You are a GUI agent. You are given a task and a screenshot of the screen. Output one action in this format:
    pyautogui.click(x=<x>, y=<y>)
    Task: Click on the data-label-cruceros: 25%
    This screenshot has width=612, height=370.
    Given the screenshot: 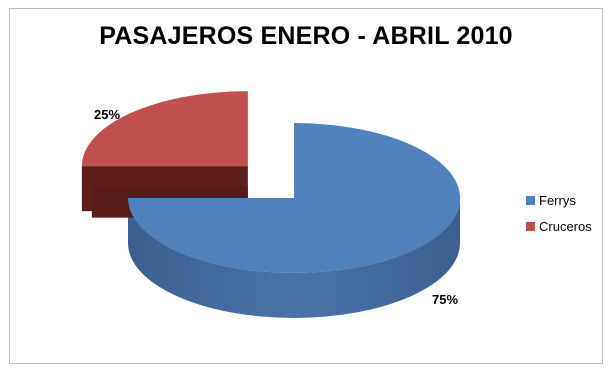 What is the action you would take?
    pyautogui.click(x=107, y=114)
    